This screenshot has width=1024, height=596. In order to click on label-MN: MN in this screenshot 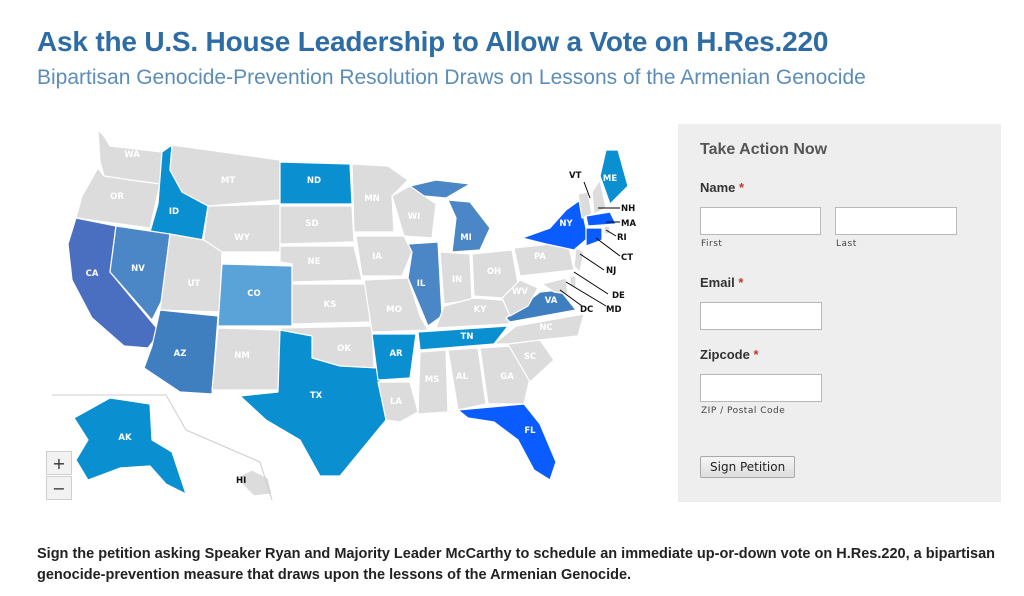, I will do `click(372, 199)`.